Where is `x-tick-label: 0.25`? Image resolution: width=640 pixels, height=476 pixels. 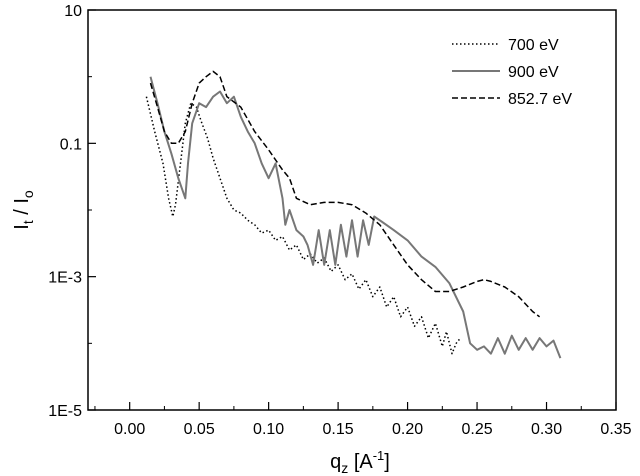 x-tick-label: 0.25 is located at coordinates (476, 429).